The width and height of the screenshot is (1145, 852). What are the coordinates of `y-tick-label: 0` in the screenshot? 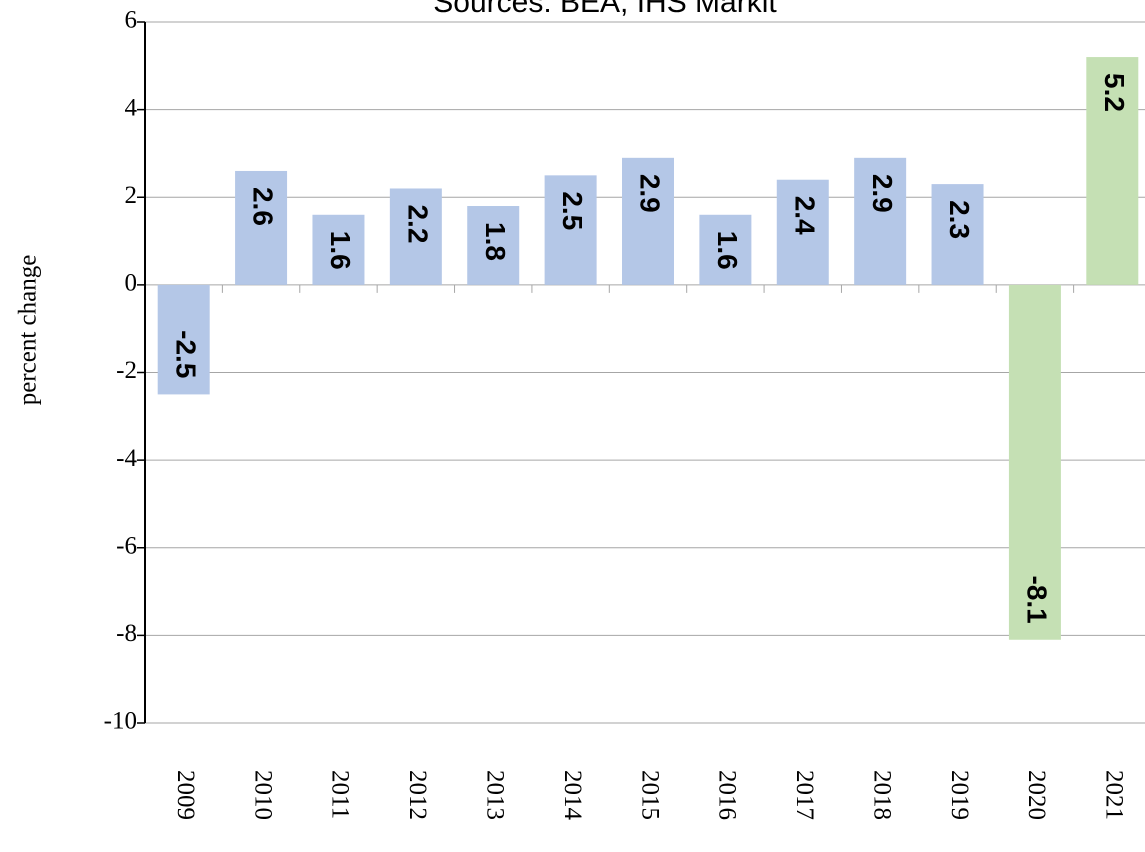 It's located at (131, 283).